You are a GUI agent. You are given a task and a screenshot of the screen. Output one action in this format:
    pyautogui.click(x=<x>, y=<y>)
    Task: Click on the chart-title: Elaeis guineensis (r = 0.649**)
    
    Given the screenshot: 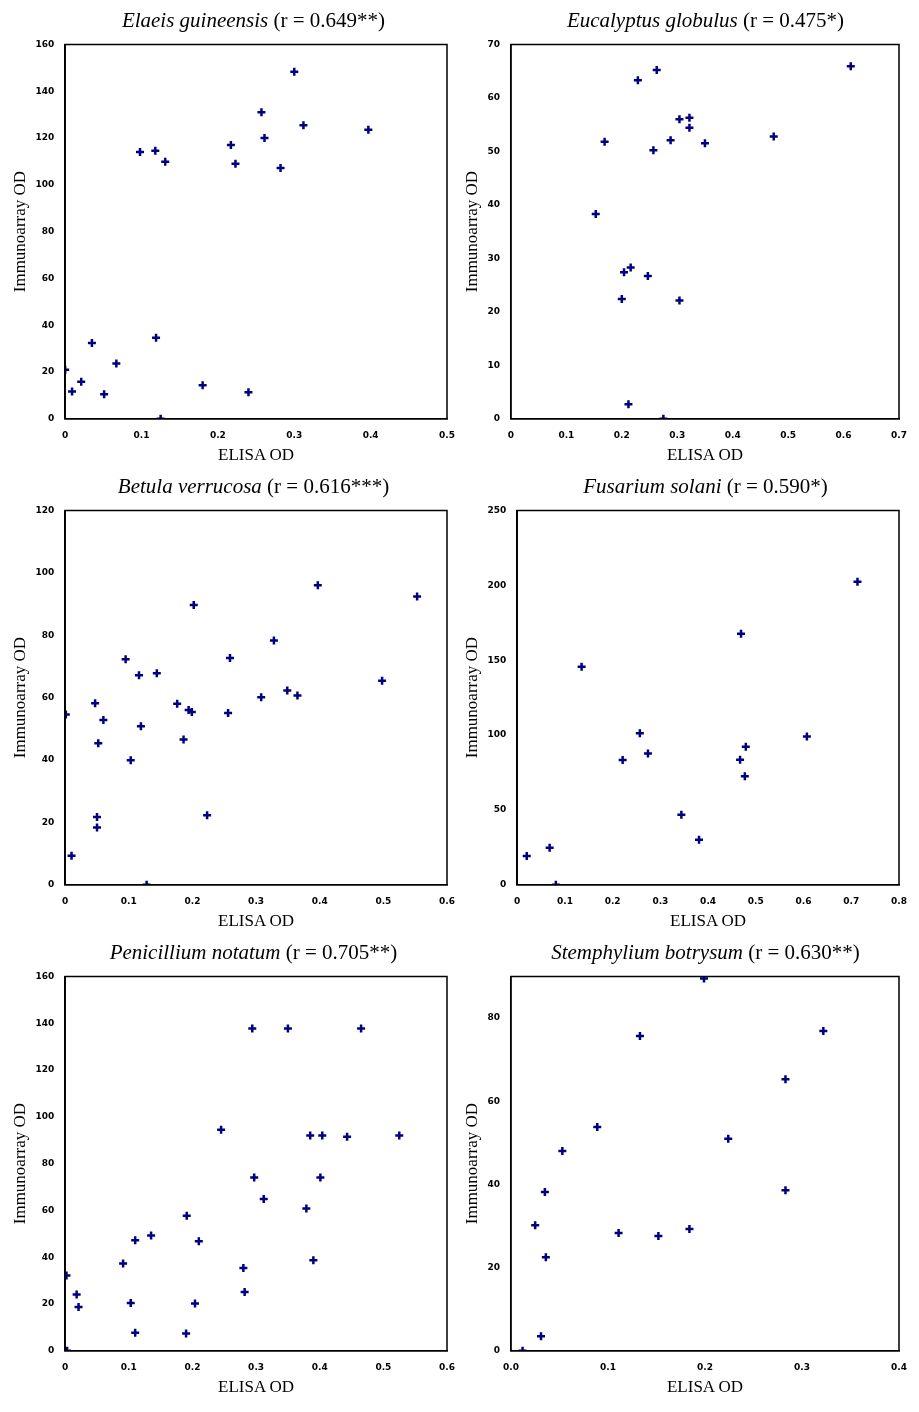 What is the action you would take?
    pyautogui.click(x=253, y=20)
    